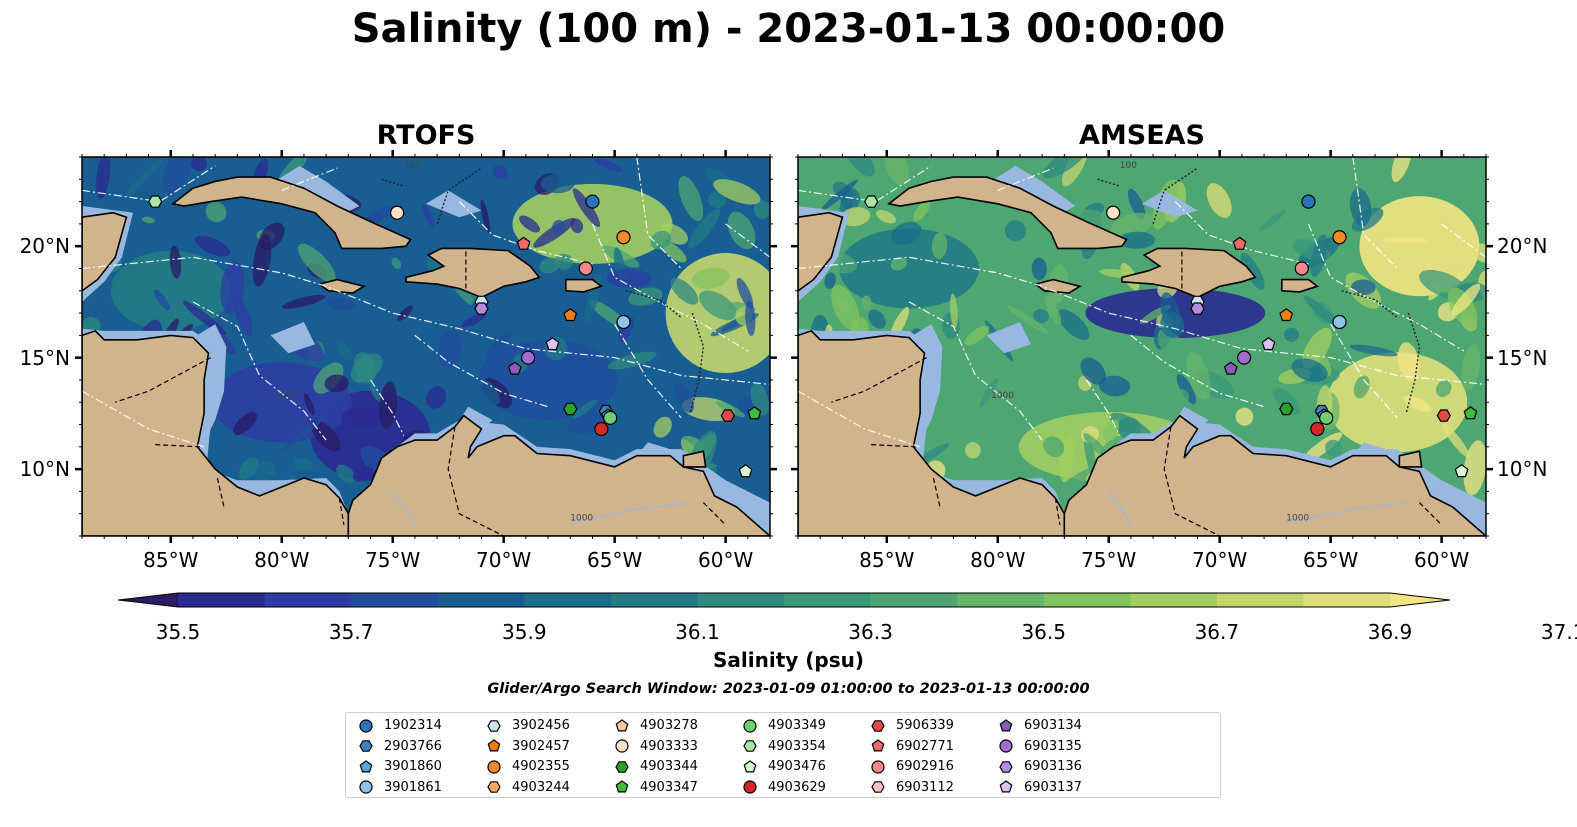  I want to click on colorbar-outline, so click(784, 600).